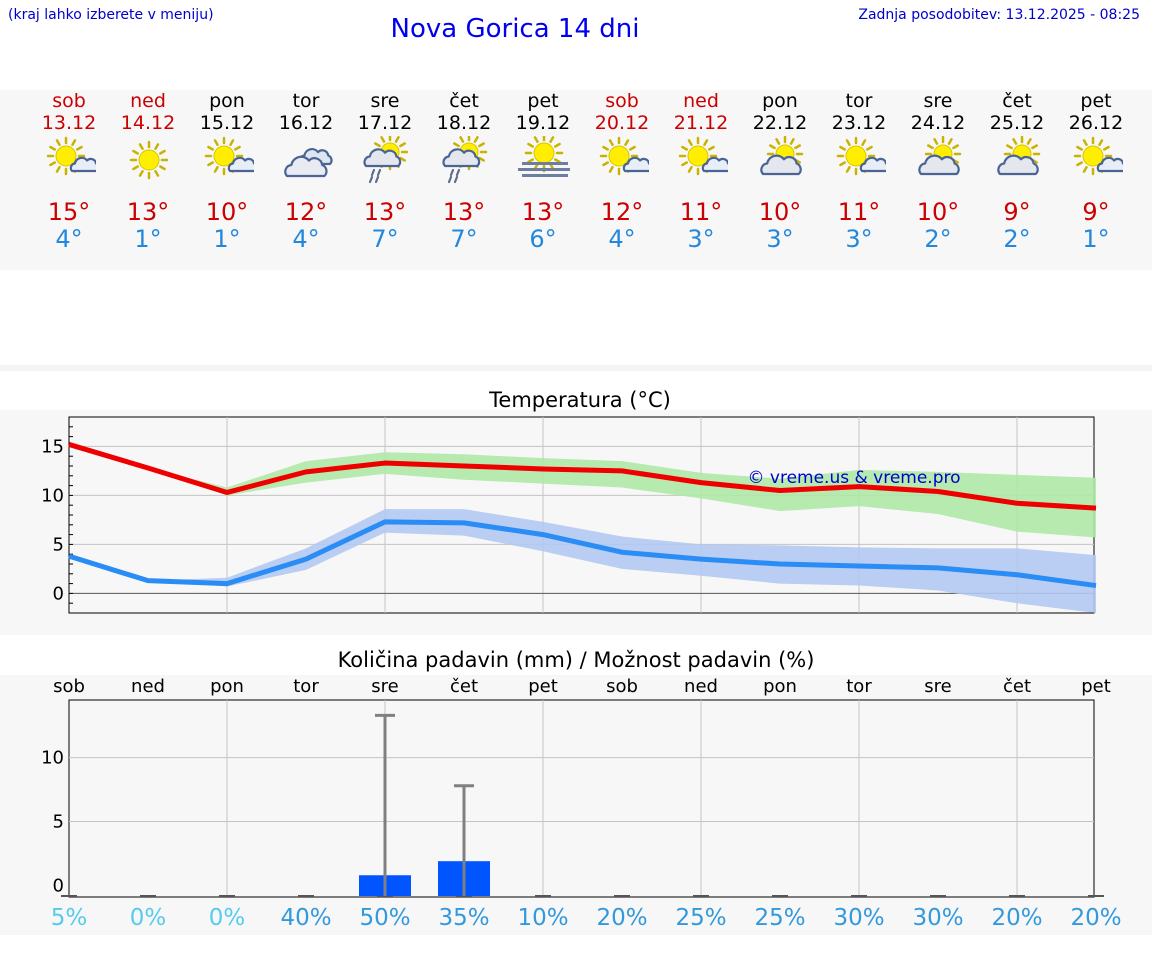 The width and height of the screenshot is (1152, 975). I want to click on y-tick-label: 15, so click(52, 446).